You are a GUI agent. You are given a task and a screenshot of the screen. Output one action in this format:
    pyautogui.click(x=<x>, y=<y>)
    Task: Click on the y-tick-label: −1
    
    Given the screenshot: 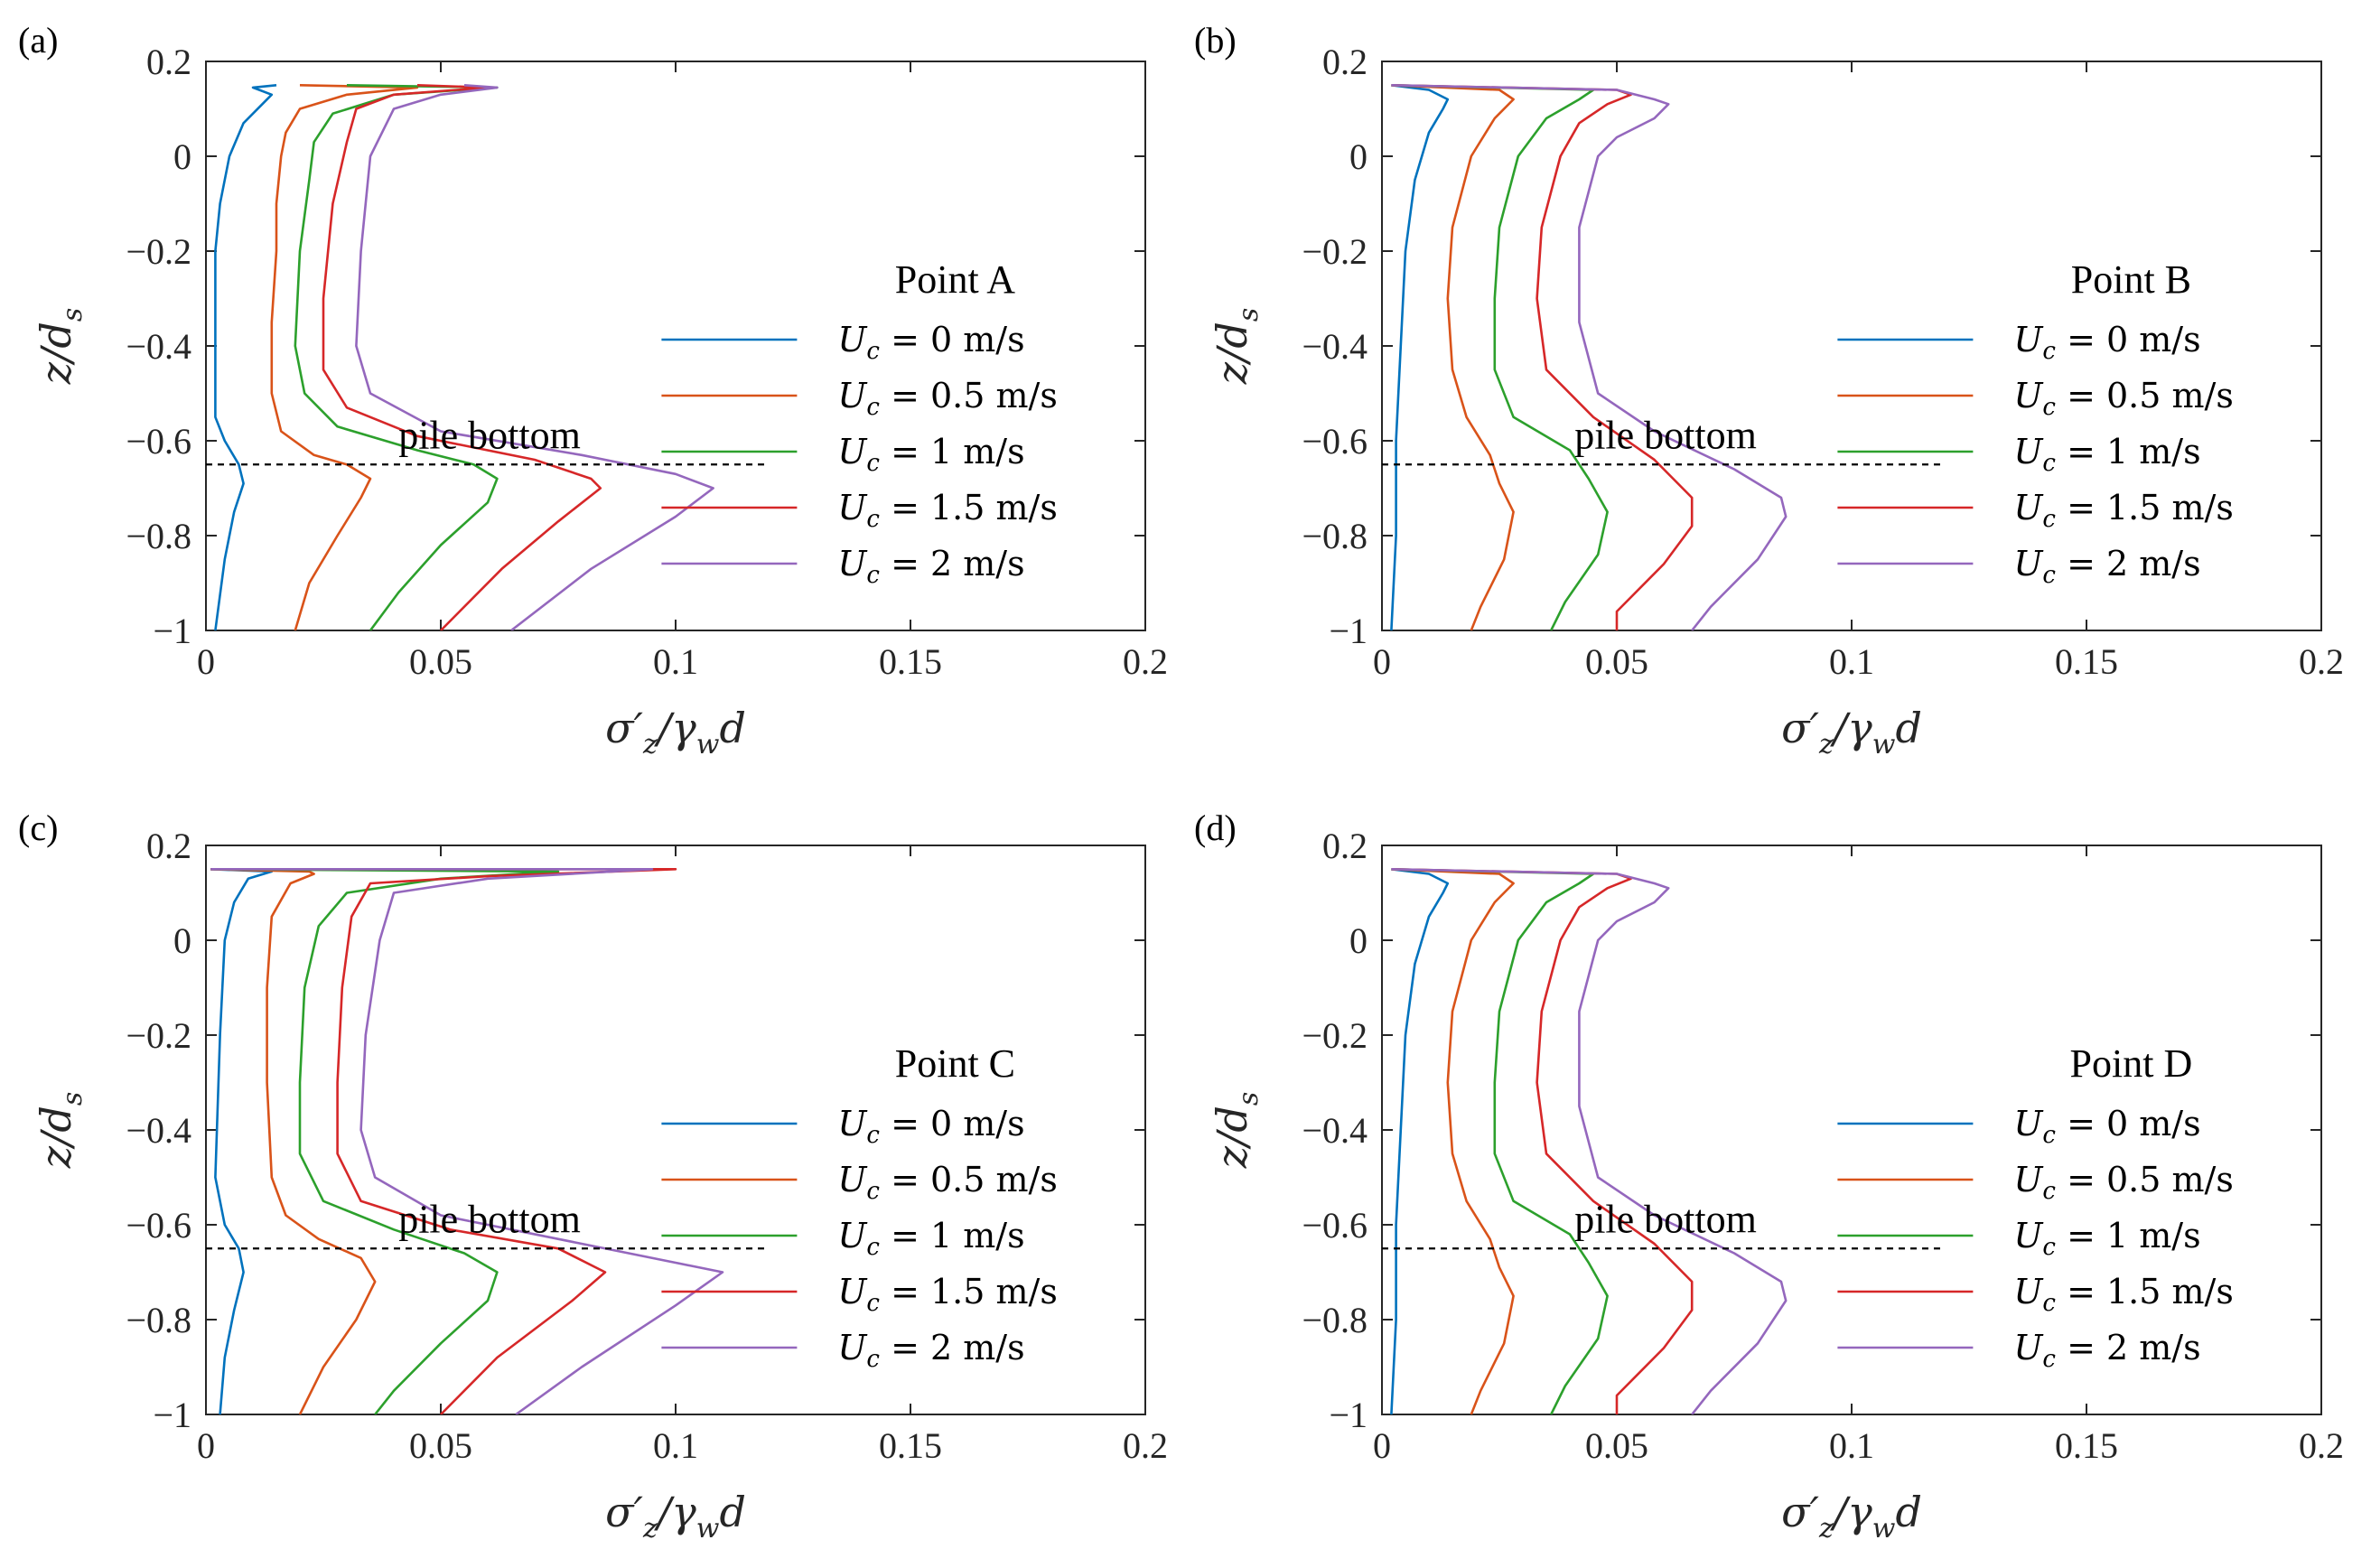 What is the action you would take?
    pyautogui.click(x=1349, y=1415)
    